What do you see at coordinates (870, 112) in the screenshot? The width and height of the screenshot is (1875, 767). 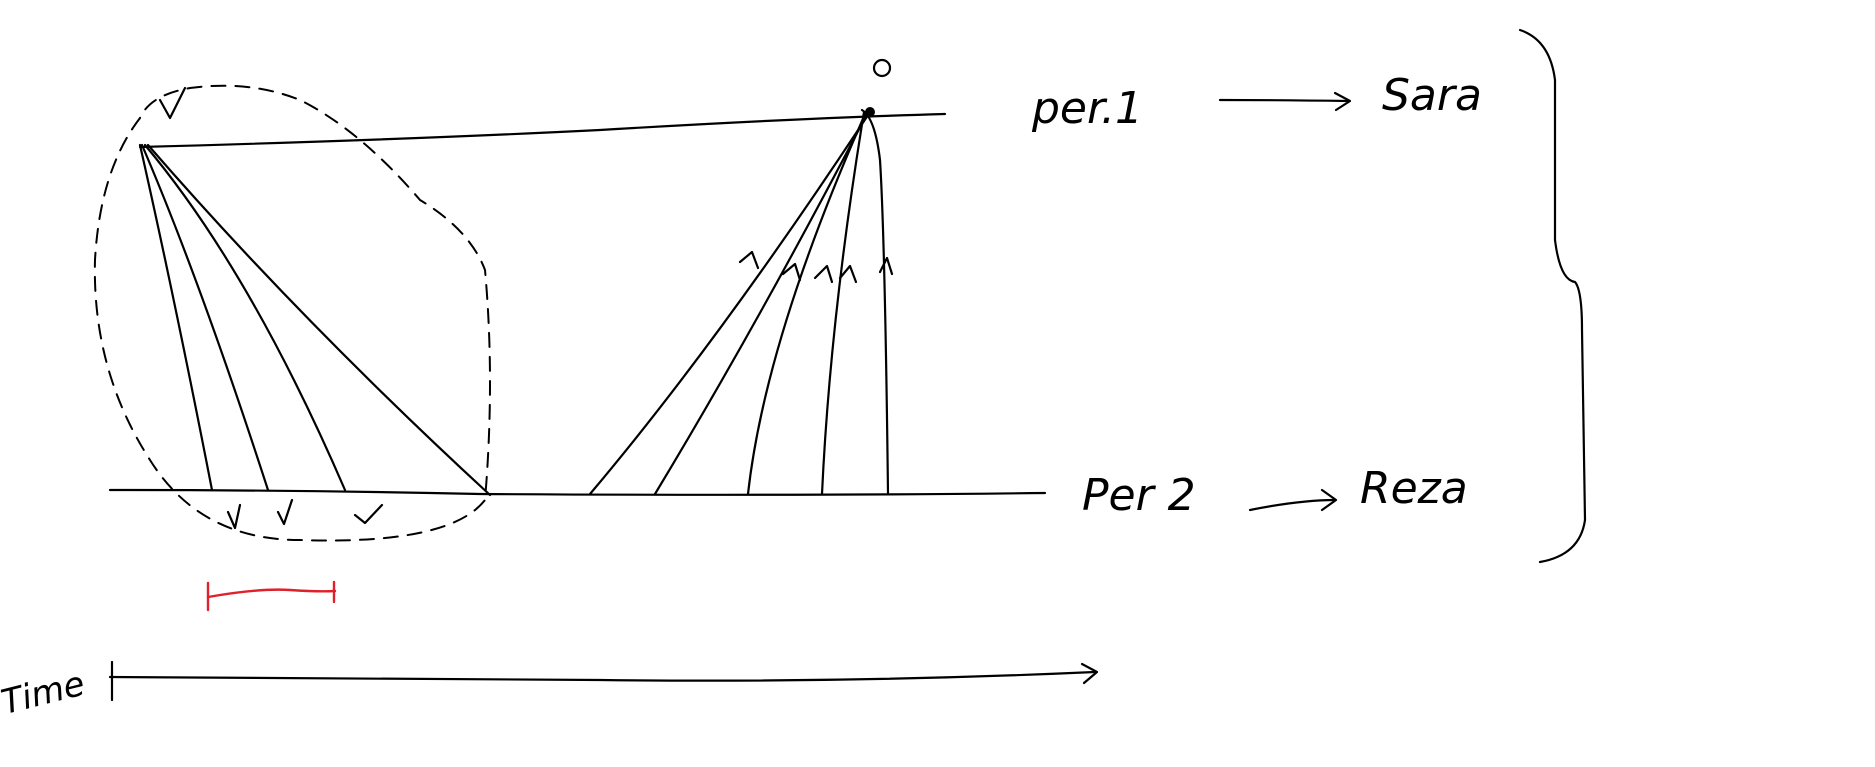 I see `convergence-dot` at bounding box center [870, 112].